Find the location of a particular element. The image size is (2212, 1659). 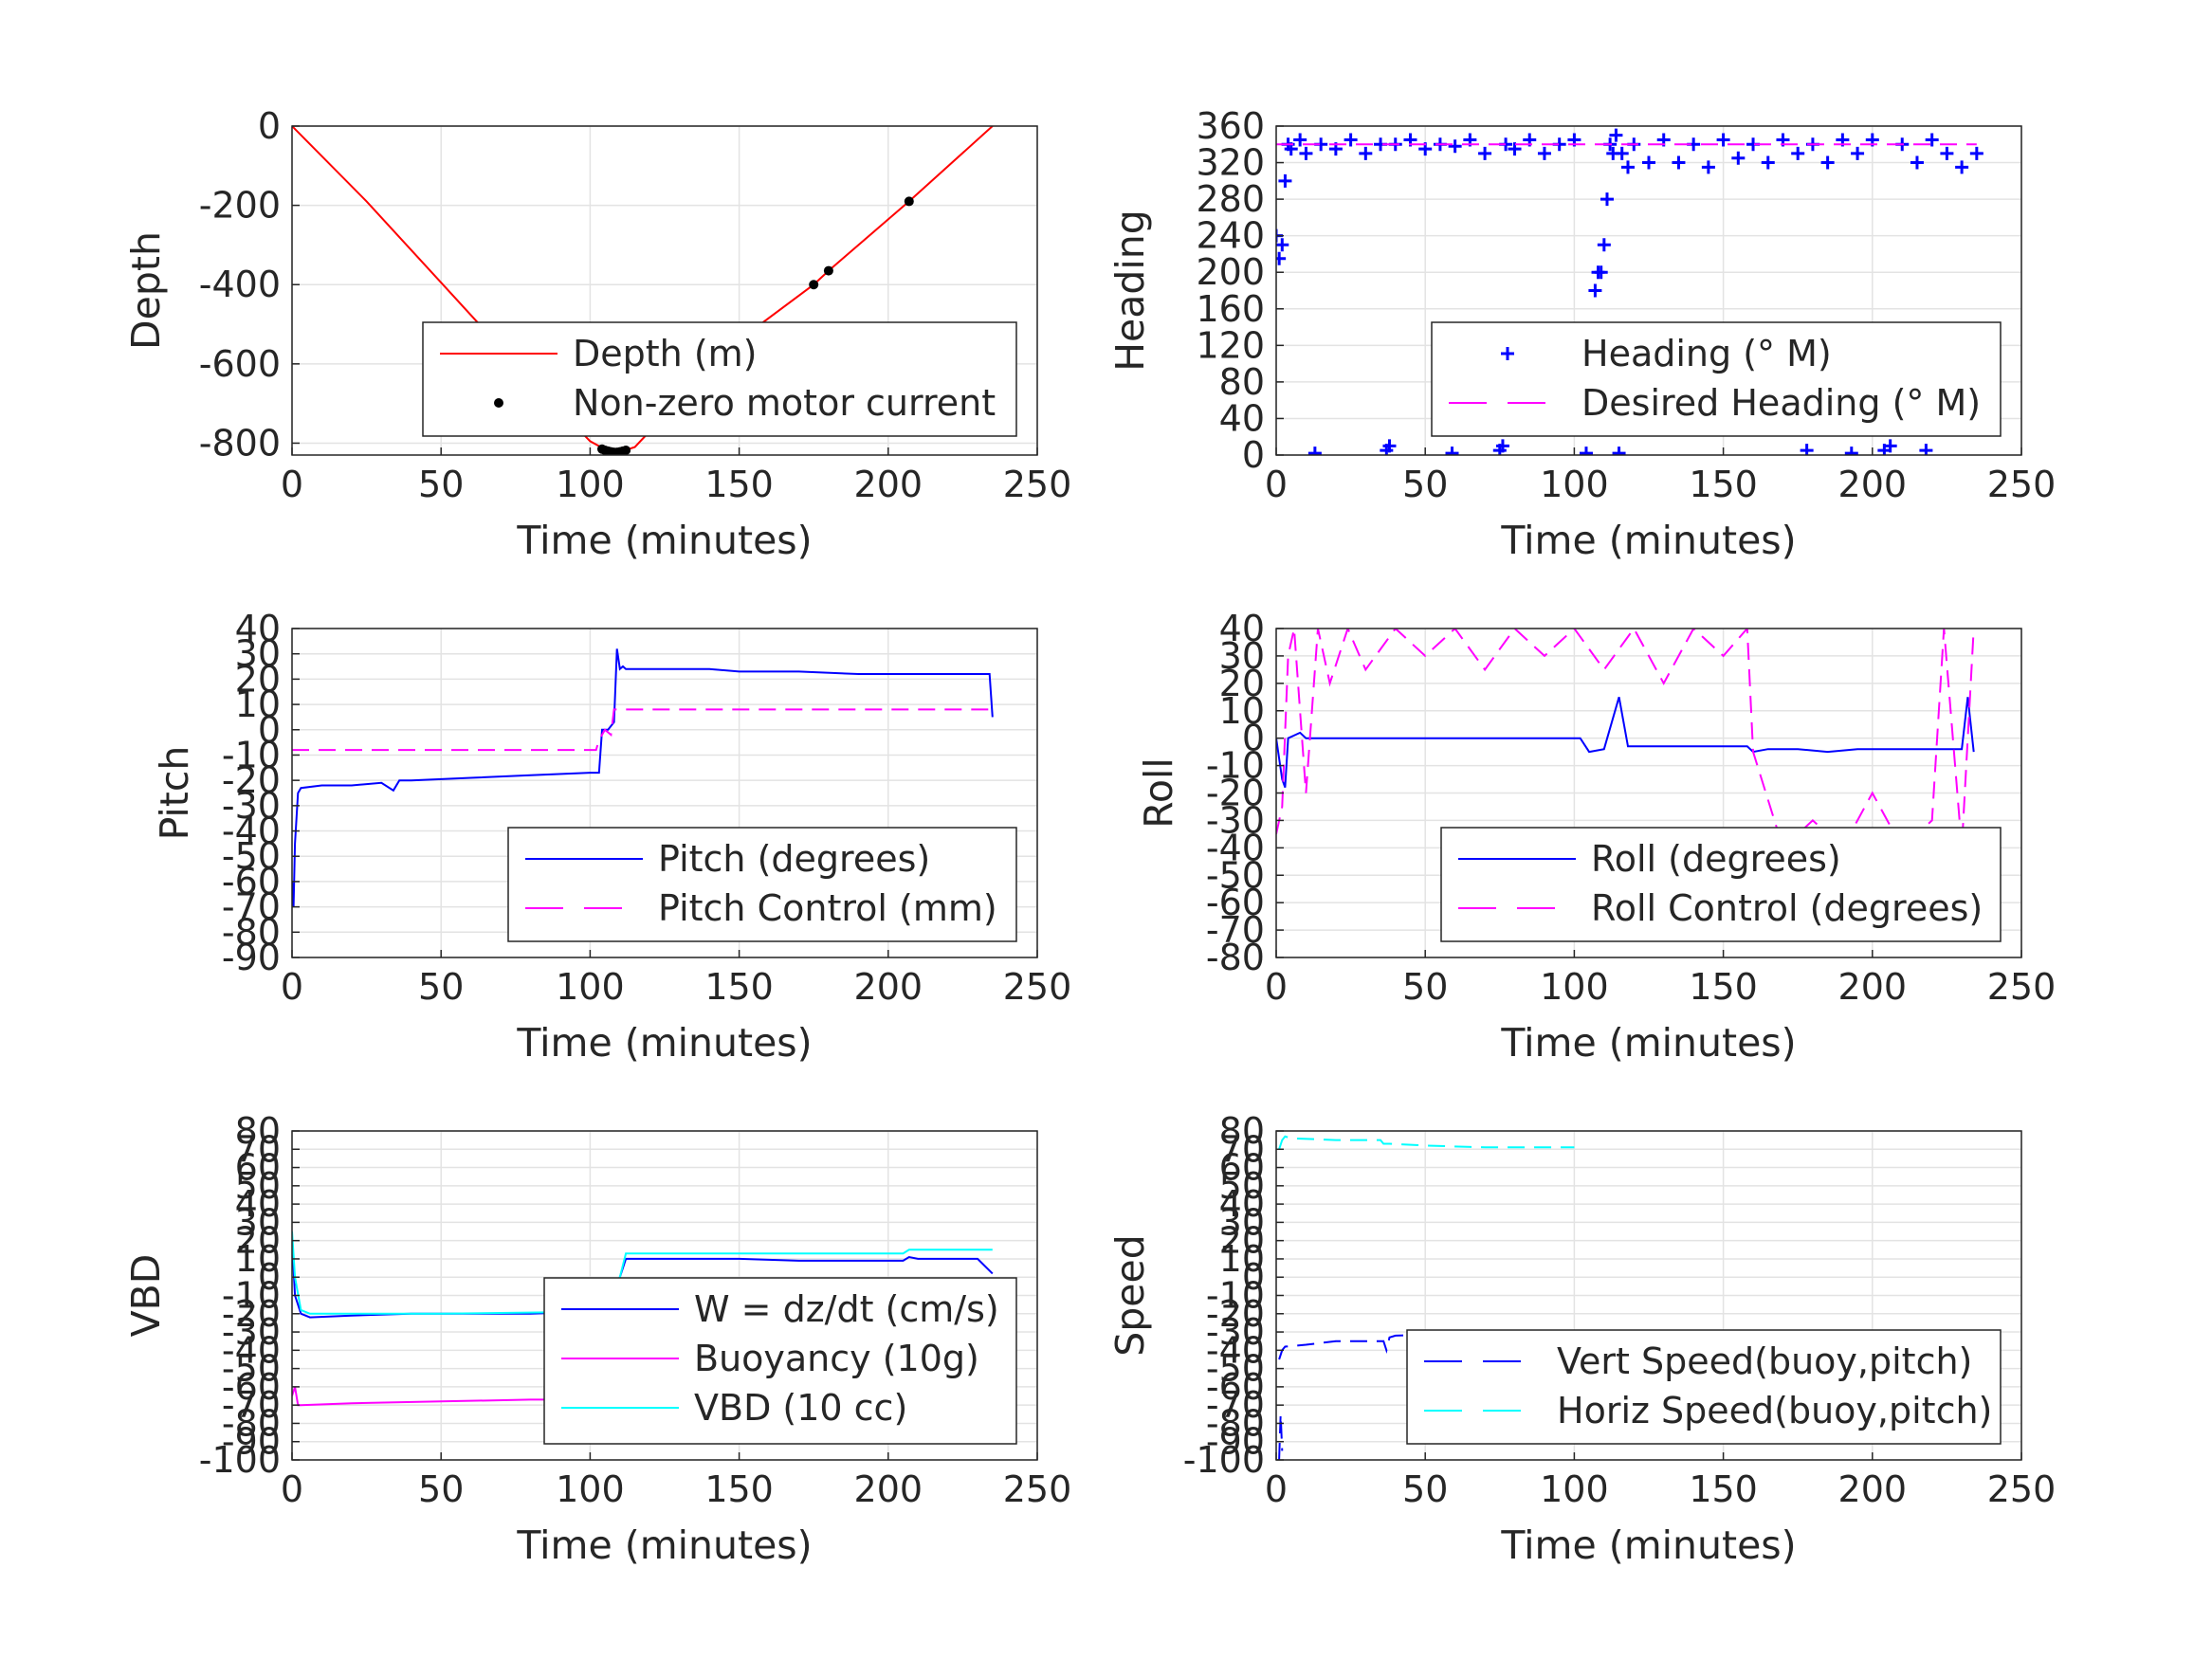

axes-box is located at coordinates (1648, 290).